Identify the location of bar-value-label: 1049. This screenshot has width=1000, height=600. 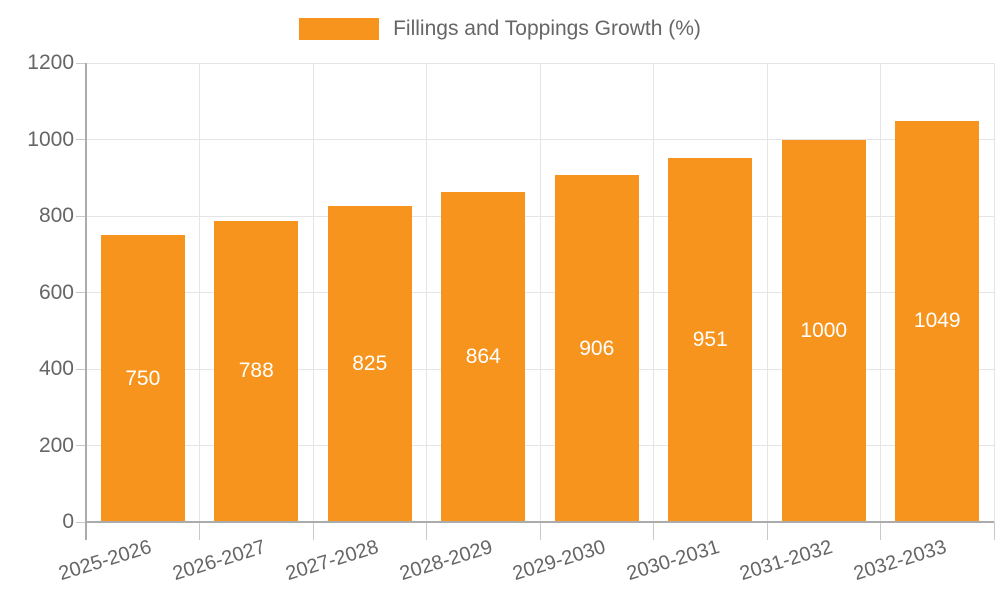
(937, 321).